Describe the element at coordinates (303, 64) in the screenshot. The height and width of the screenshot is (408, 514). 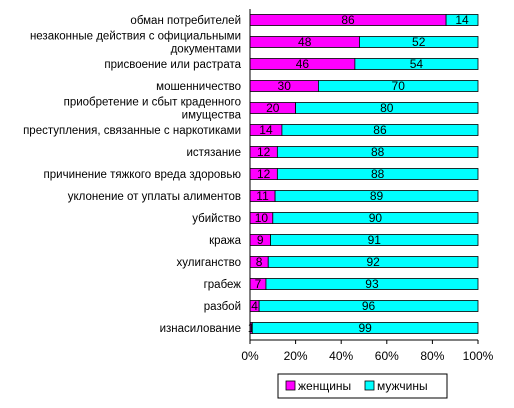
I see `data-label: 46` at that location.